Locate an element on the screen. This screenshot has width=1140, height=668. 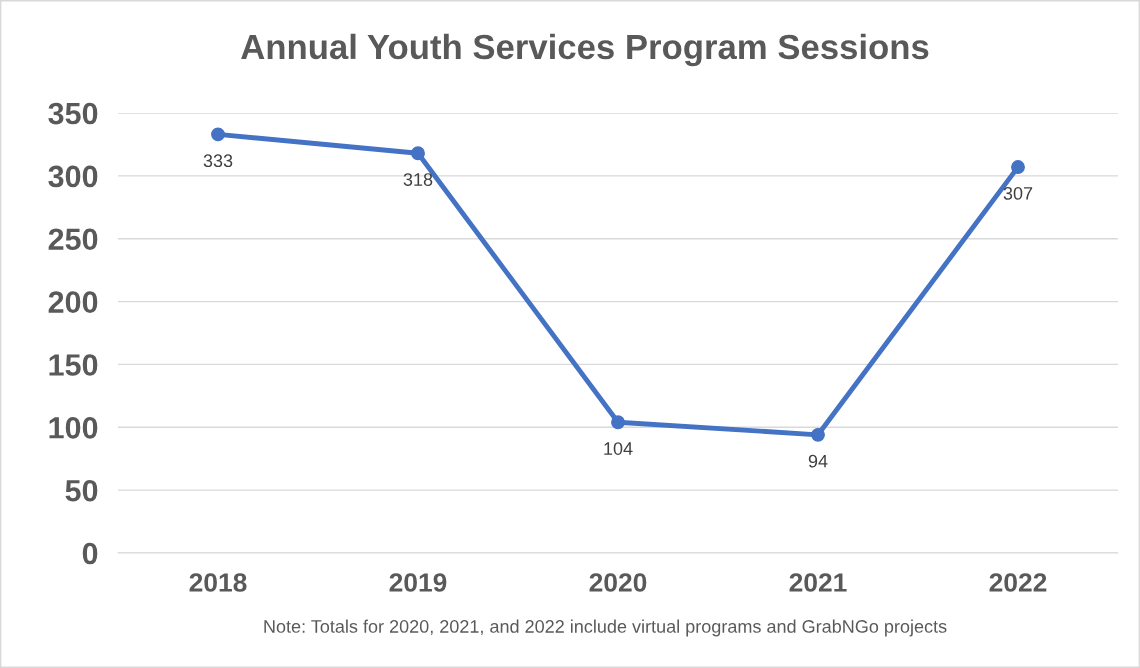
y-tick-label: 0 is located at coordinates (90, 553).